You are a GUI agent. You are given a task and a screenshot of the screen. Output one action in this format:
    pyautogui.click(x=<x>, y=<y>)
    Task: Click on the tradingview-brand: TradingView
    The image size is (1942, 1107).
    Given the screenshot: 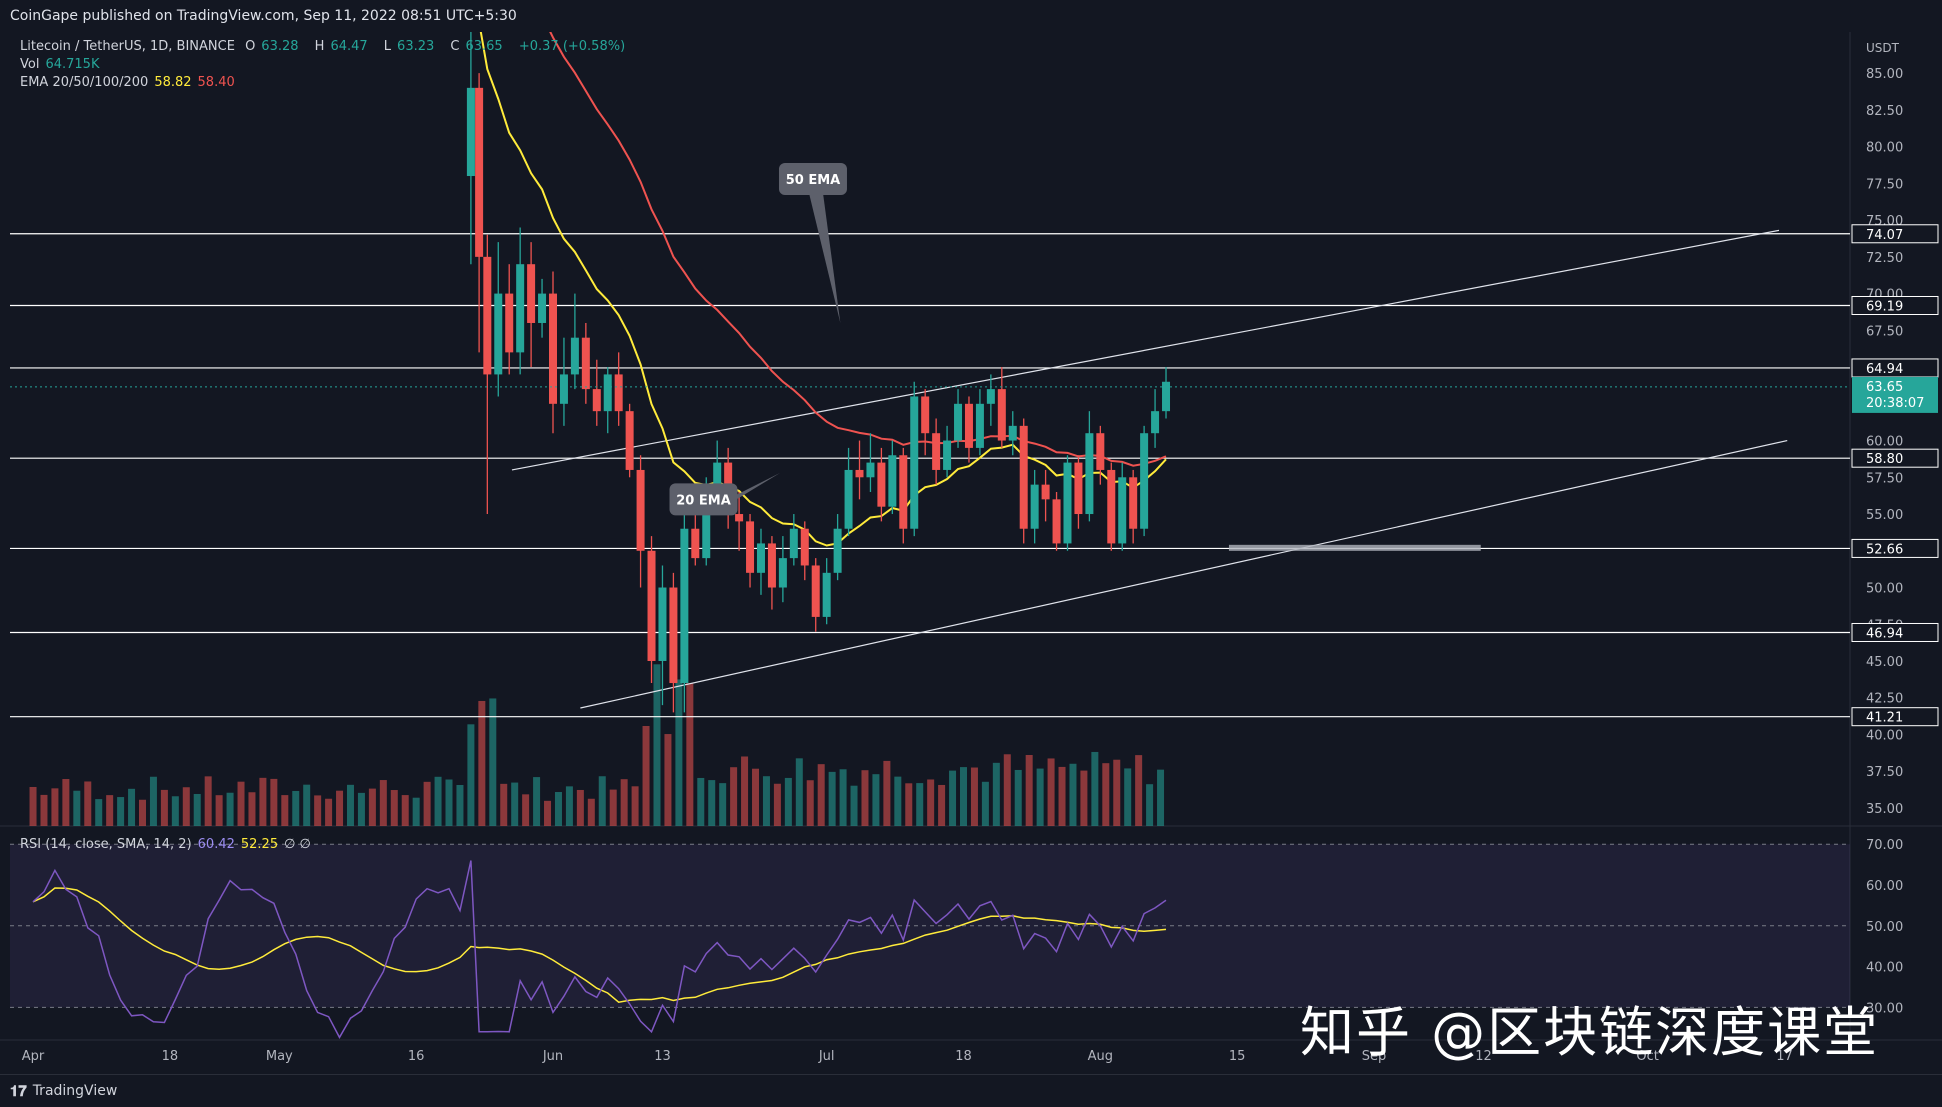 What is the action you would take?
    pyautogui.click(x=75, y=1091)
    